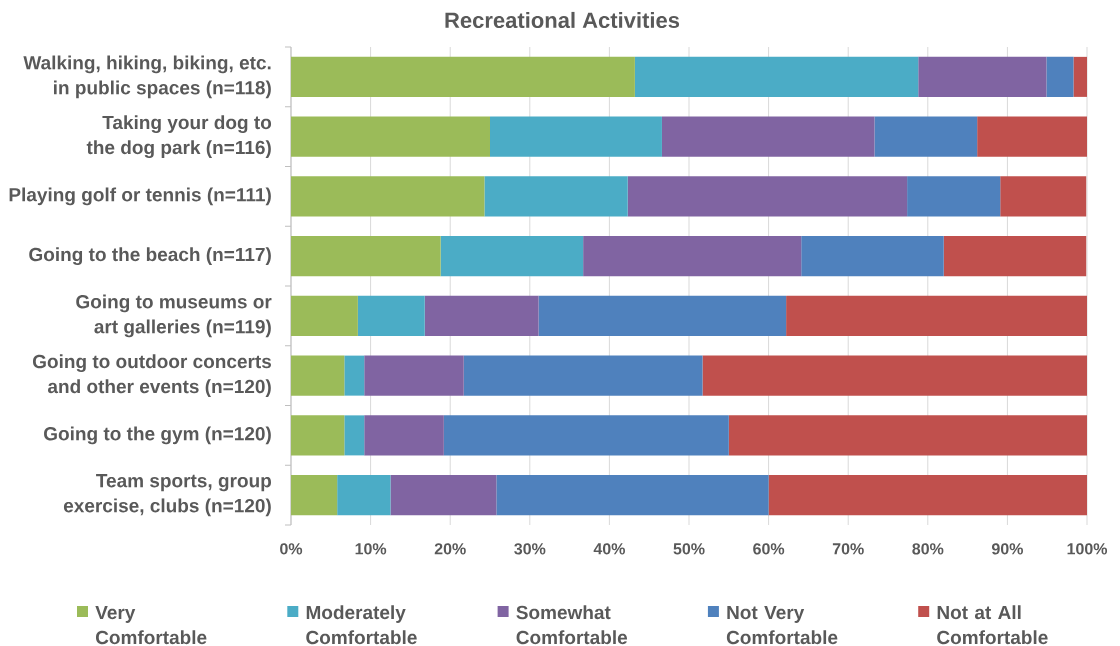 This screenshot has width=1120, height=646. What do you see at coordinates (179, 137) in the screenshot?
I see `y-tick-label: Taking your dog to the dog park (n=116)` at bounding box center [179, 137].